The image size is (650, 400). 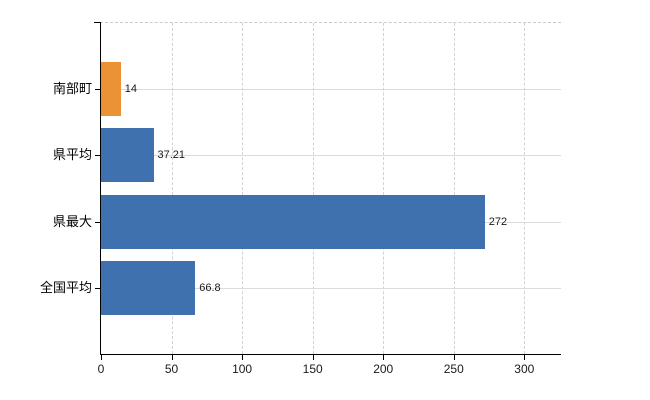 I want to click on x-axis-tick-label: 100, so click(x=242, y=369).